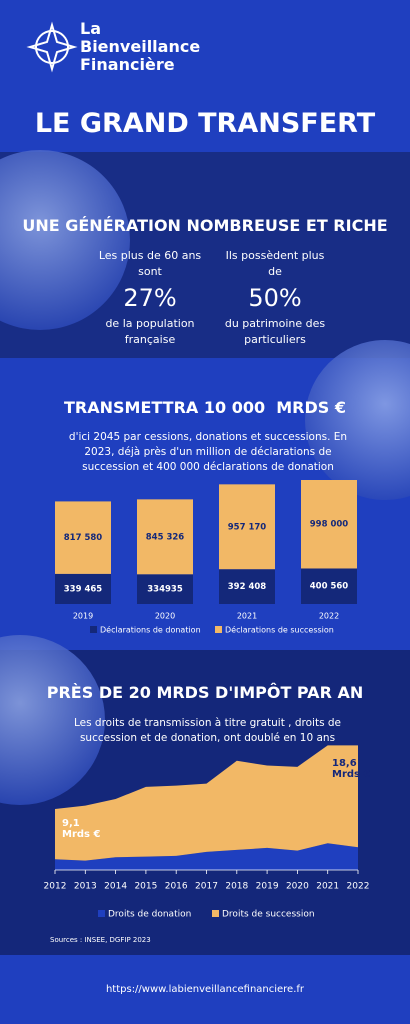 The image size is (410, 1024). What do you see at coordinates (205, 692) in the screenshot?
I see `chart-title: PRÈS DE 20 MRDS D'IMPÔT PAR AN` at bounding box center [205, 692].